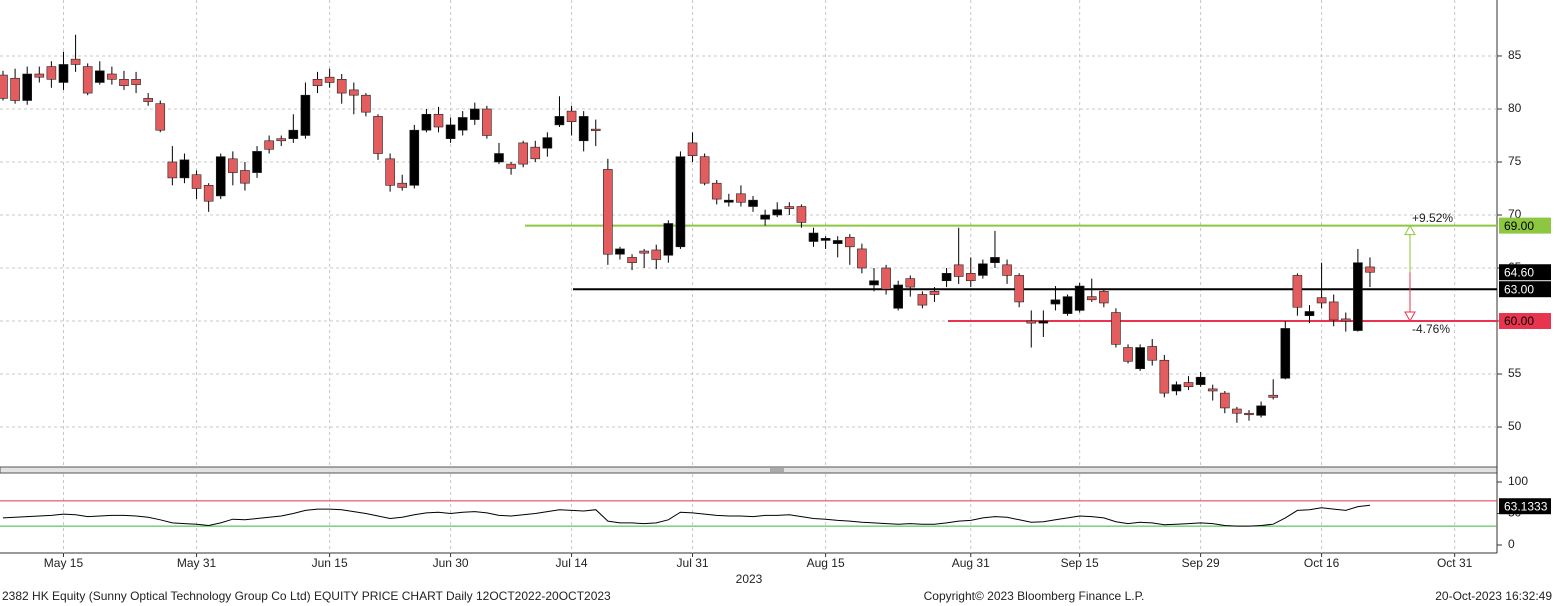 The height and width of the screenshot is (606, 1554). Describe the element at coordinates (572, 563) in the screenshot. I see `x-tick-label: Jul 14` at that location.